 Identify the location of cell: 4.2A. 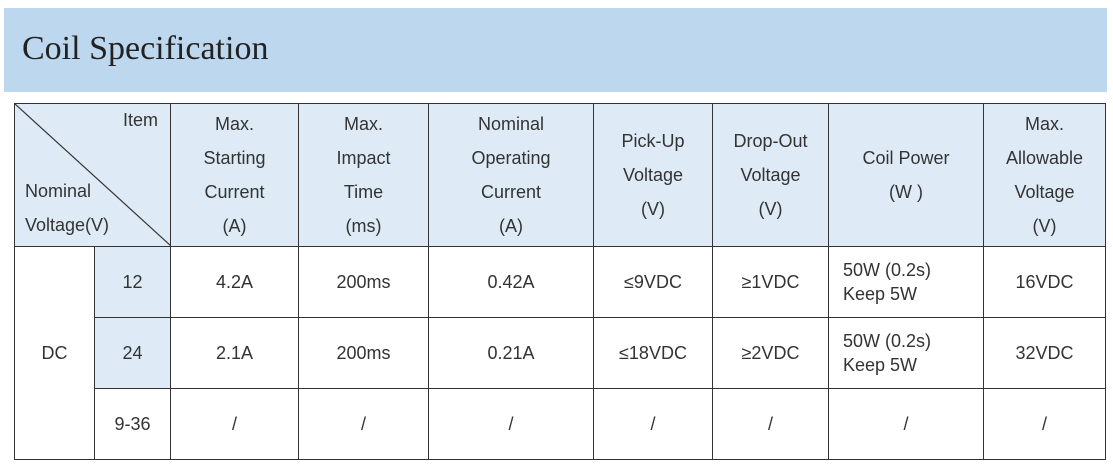
(234, 282).